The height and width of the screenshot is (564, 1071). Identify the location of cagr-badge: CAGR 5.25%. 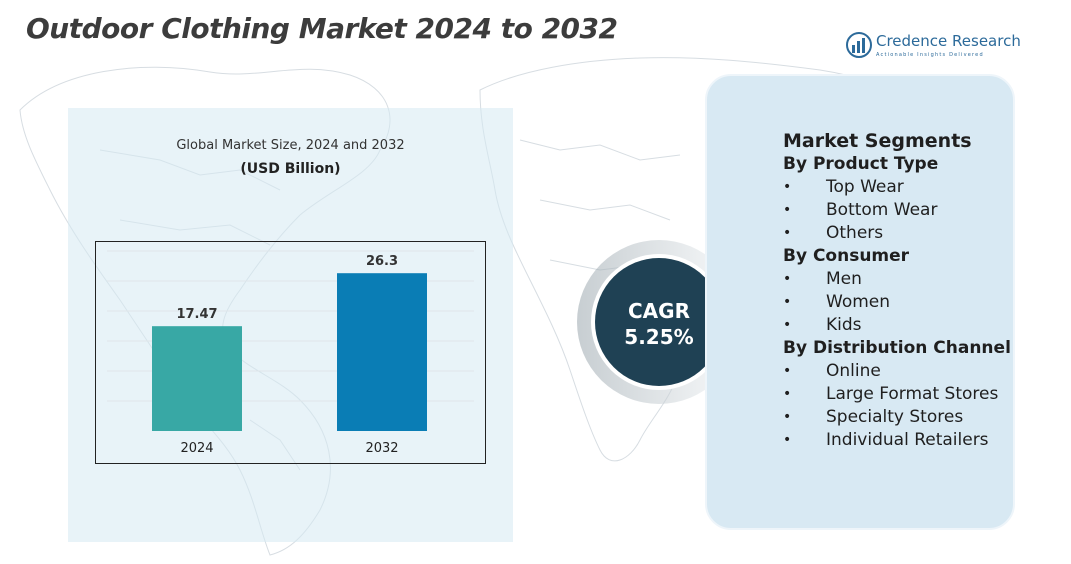
(651, 322).